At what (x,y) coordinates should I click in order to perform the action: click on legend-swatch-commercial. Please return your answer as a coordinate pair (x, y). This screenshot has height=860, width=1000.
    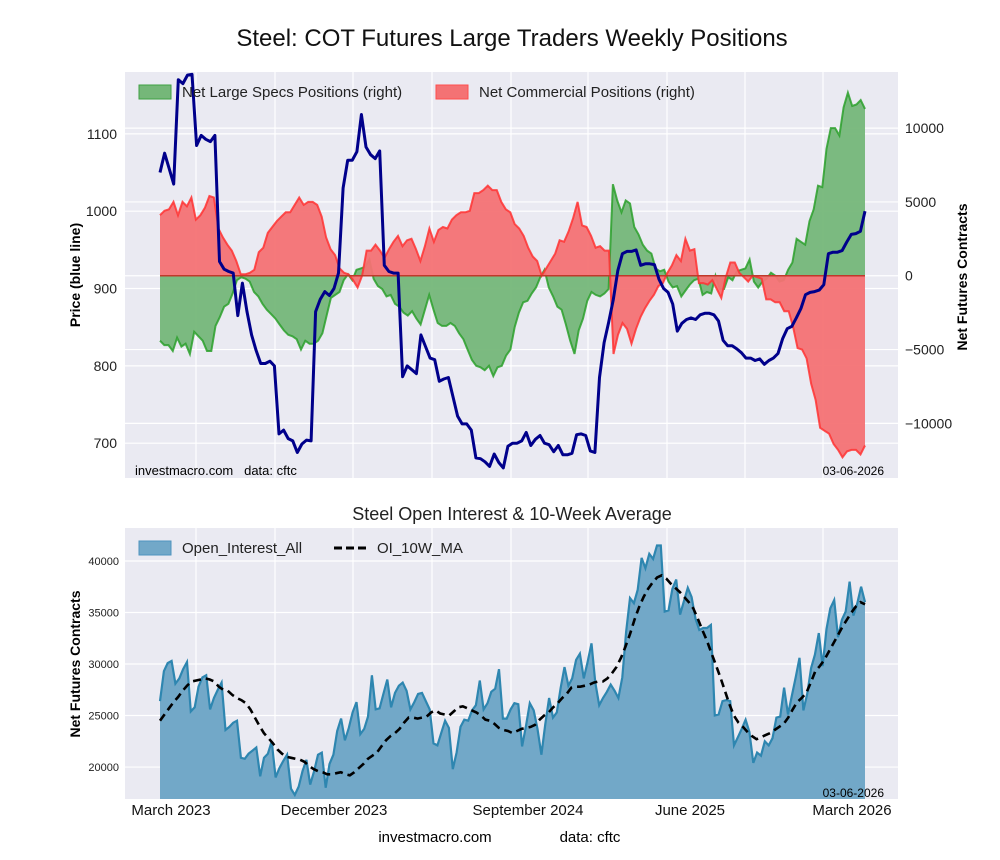
    Looking at the image, I should click on (452, 92).